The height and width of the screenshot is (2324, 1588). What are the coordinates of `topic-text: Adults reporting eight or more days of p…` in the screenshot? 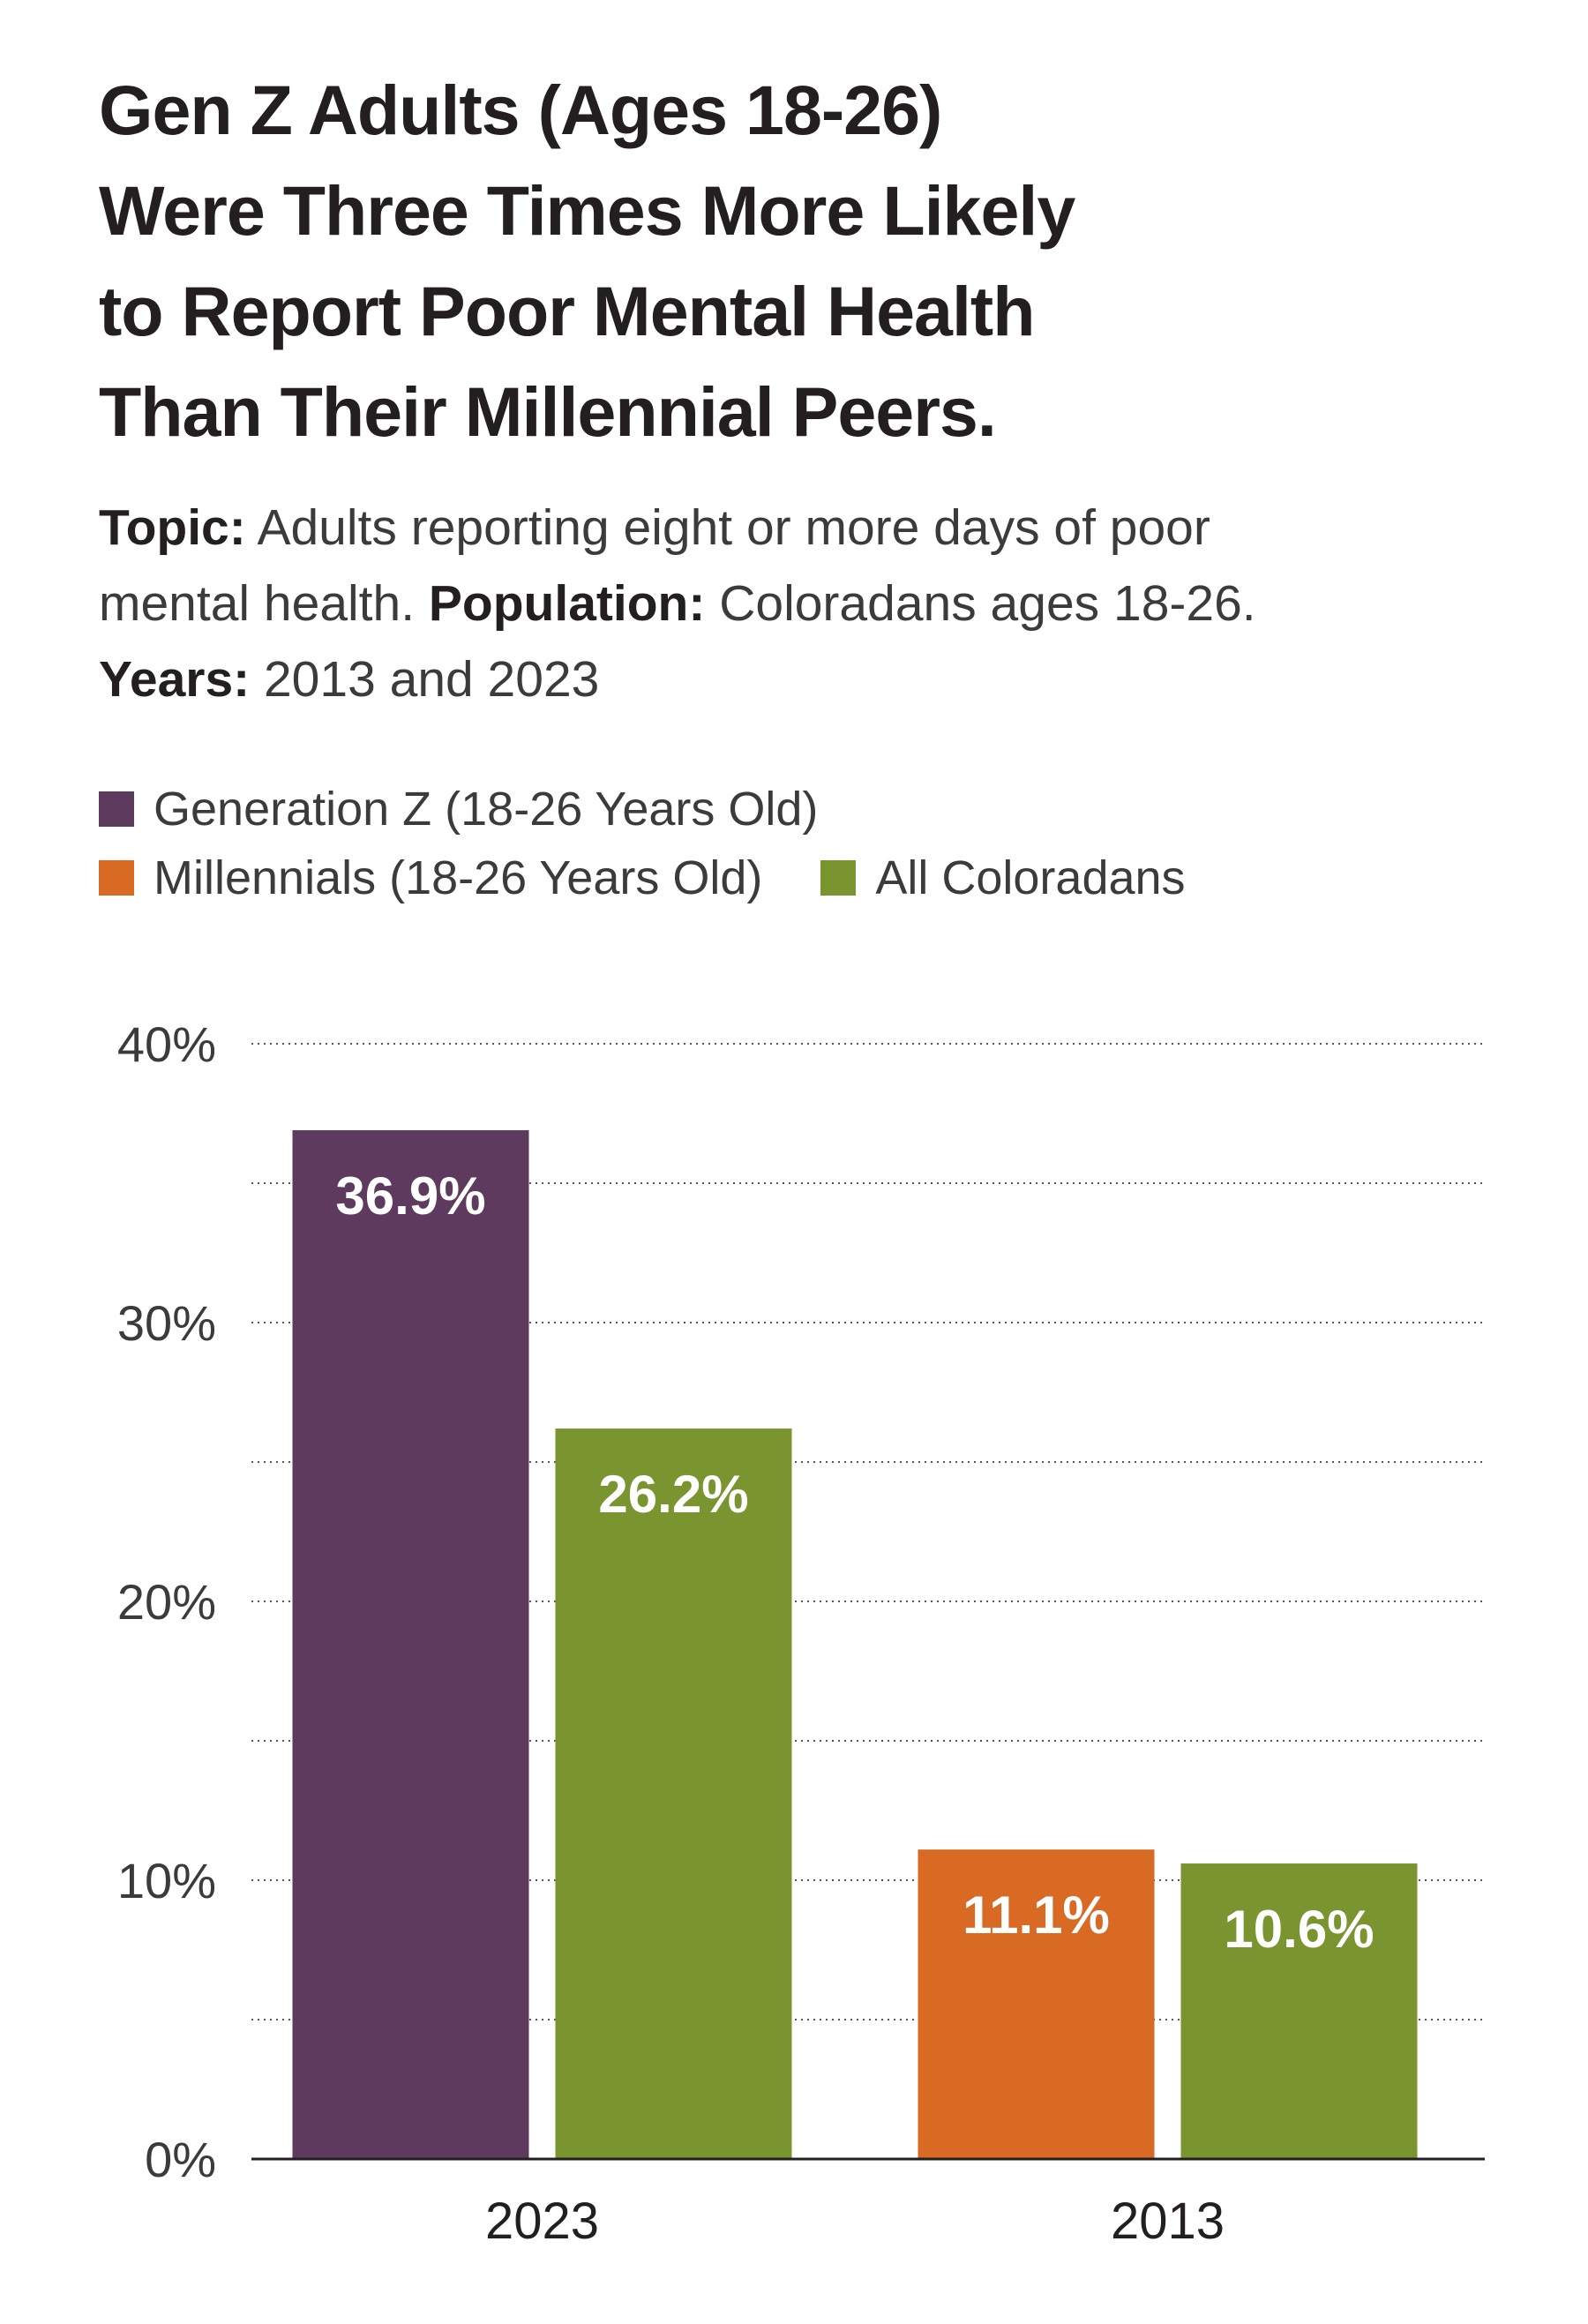 It's located at (733, 527).